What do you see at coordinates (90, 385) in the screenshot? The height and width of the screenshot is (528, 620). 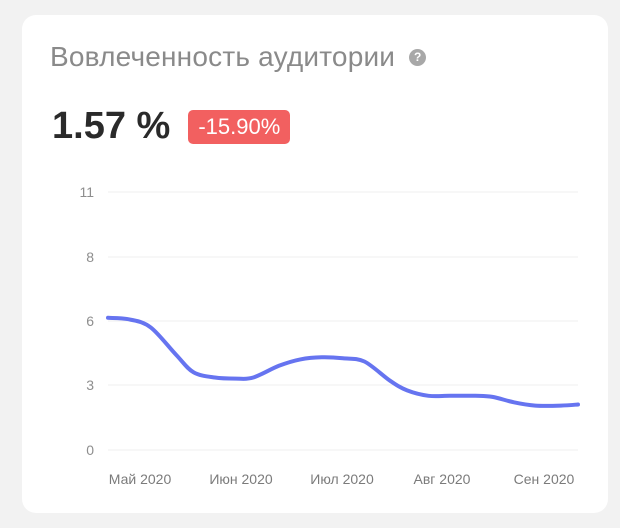 I see `y-tick-label: 3` at bounding box center [90, 385].